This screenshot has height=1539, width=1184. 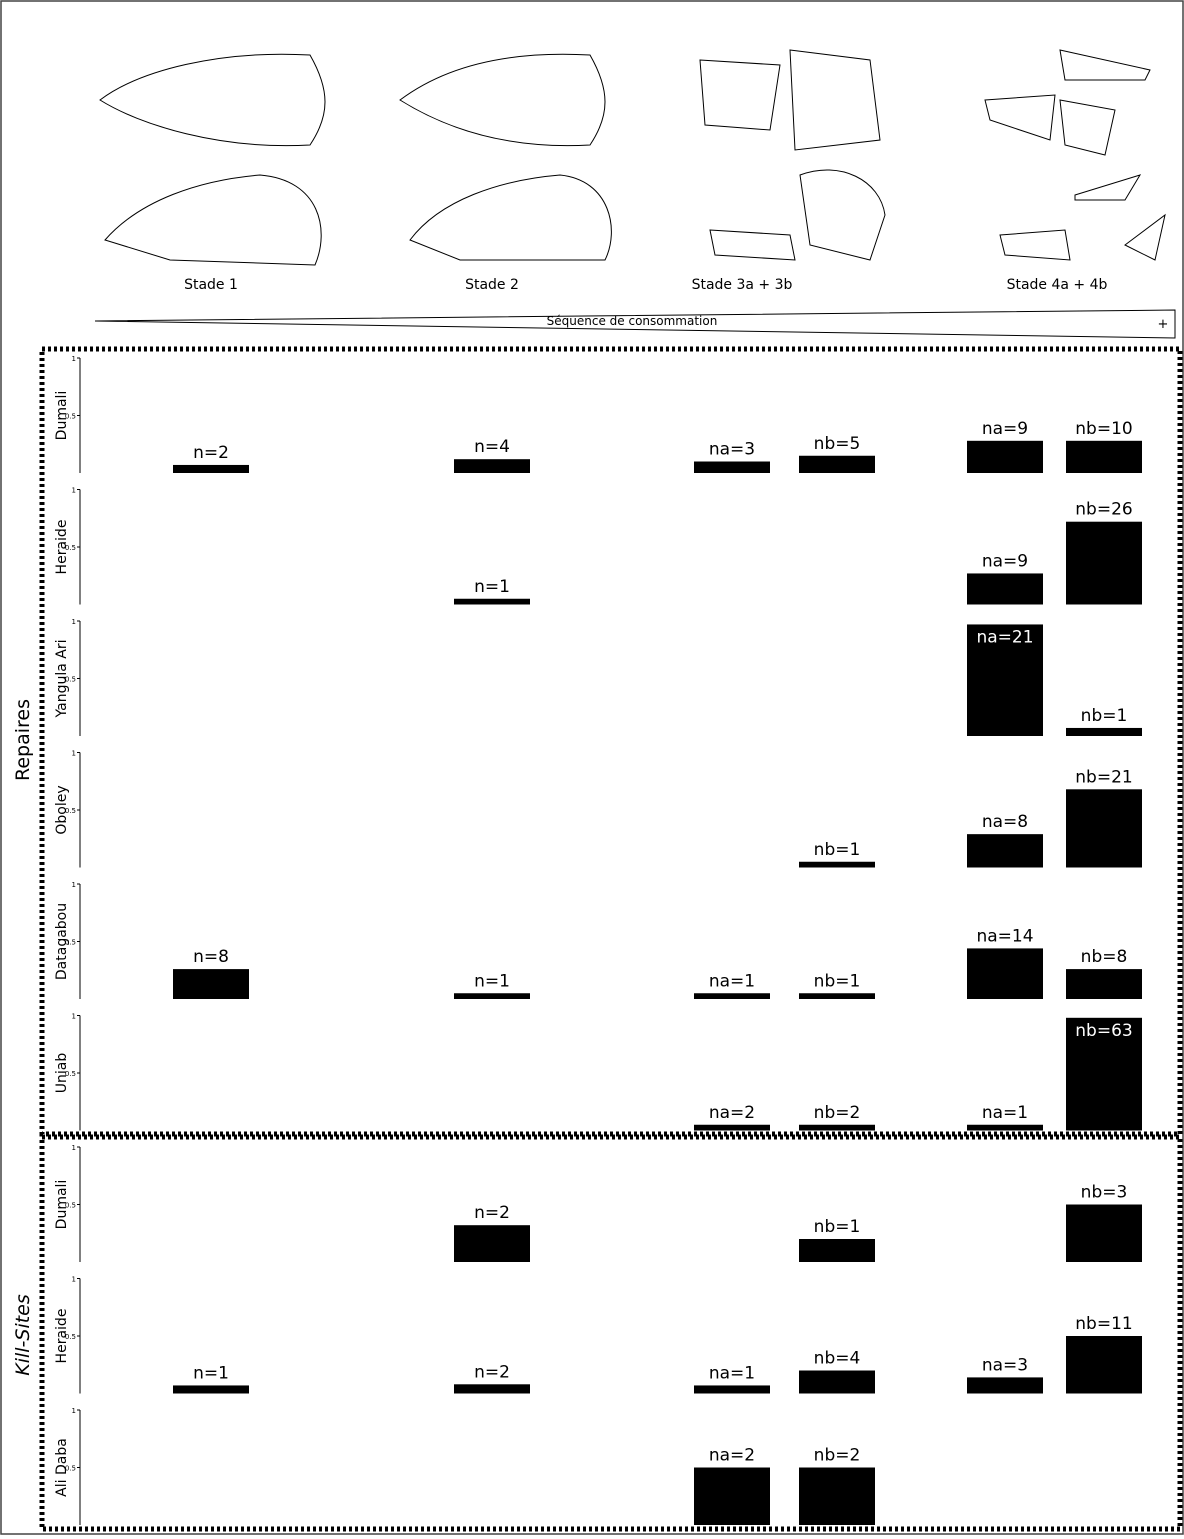 What do you see at coordinates (62, 1467) in the screenshot?
I see `site-label: Ali Daba` at bounding box center [62, 1467].